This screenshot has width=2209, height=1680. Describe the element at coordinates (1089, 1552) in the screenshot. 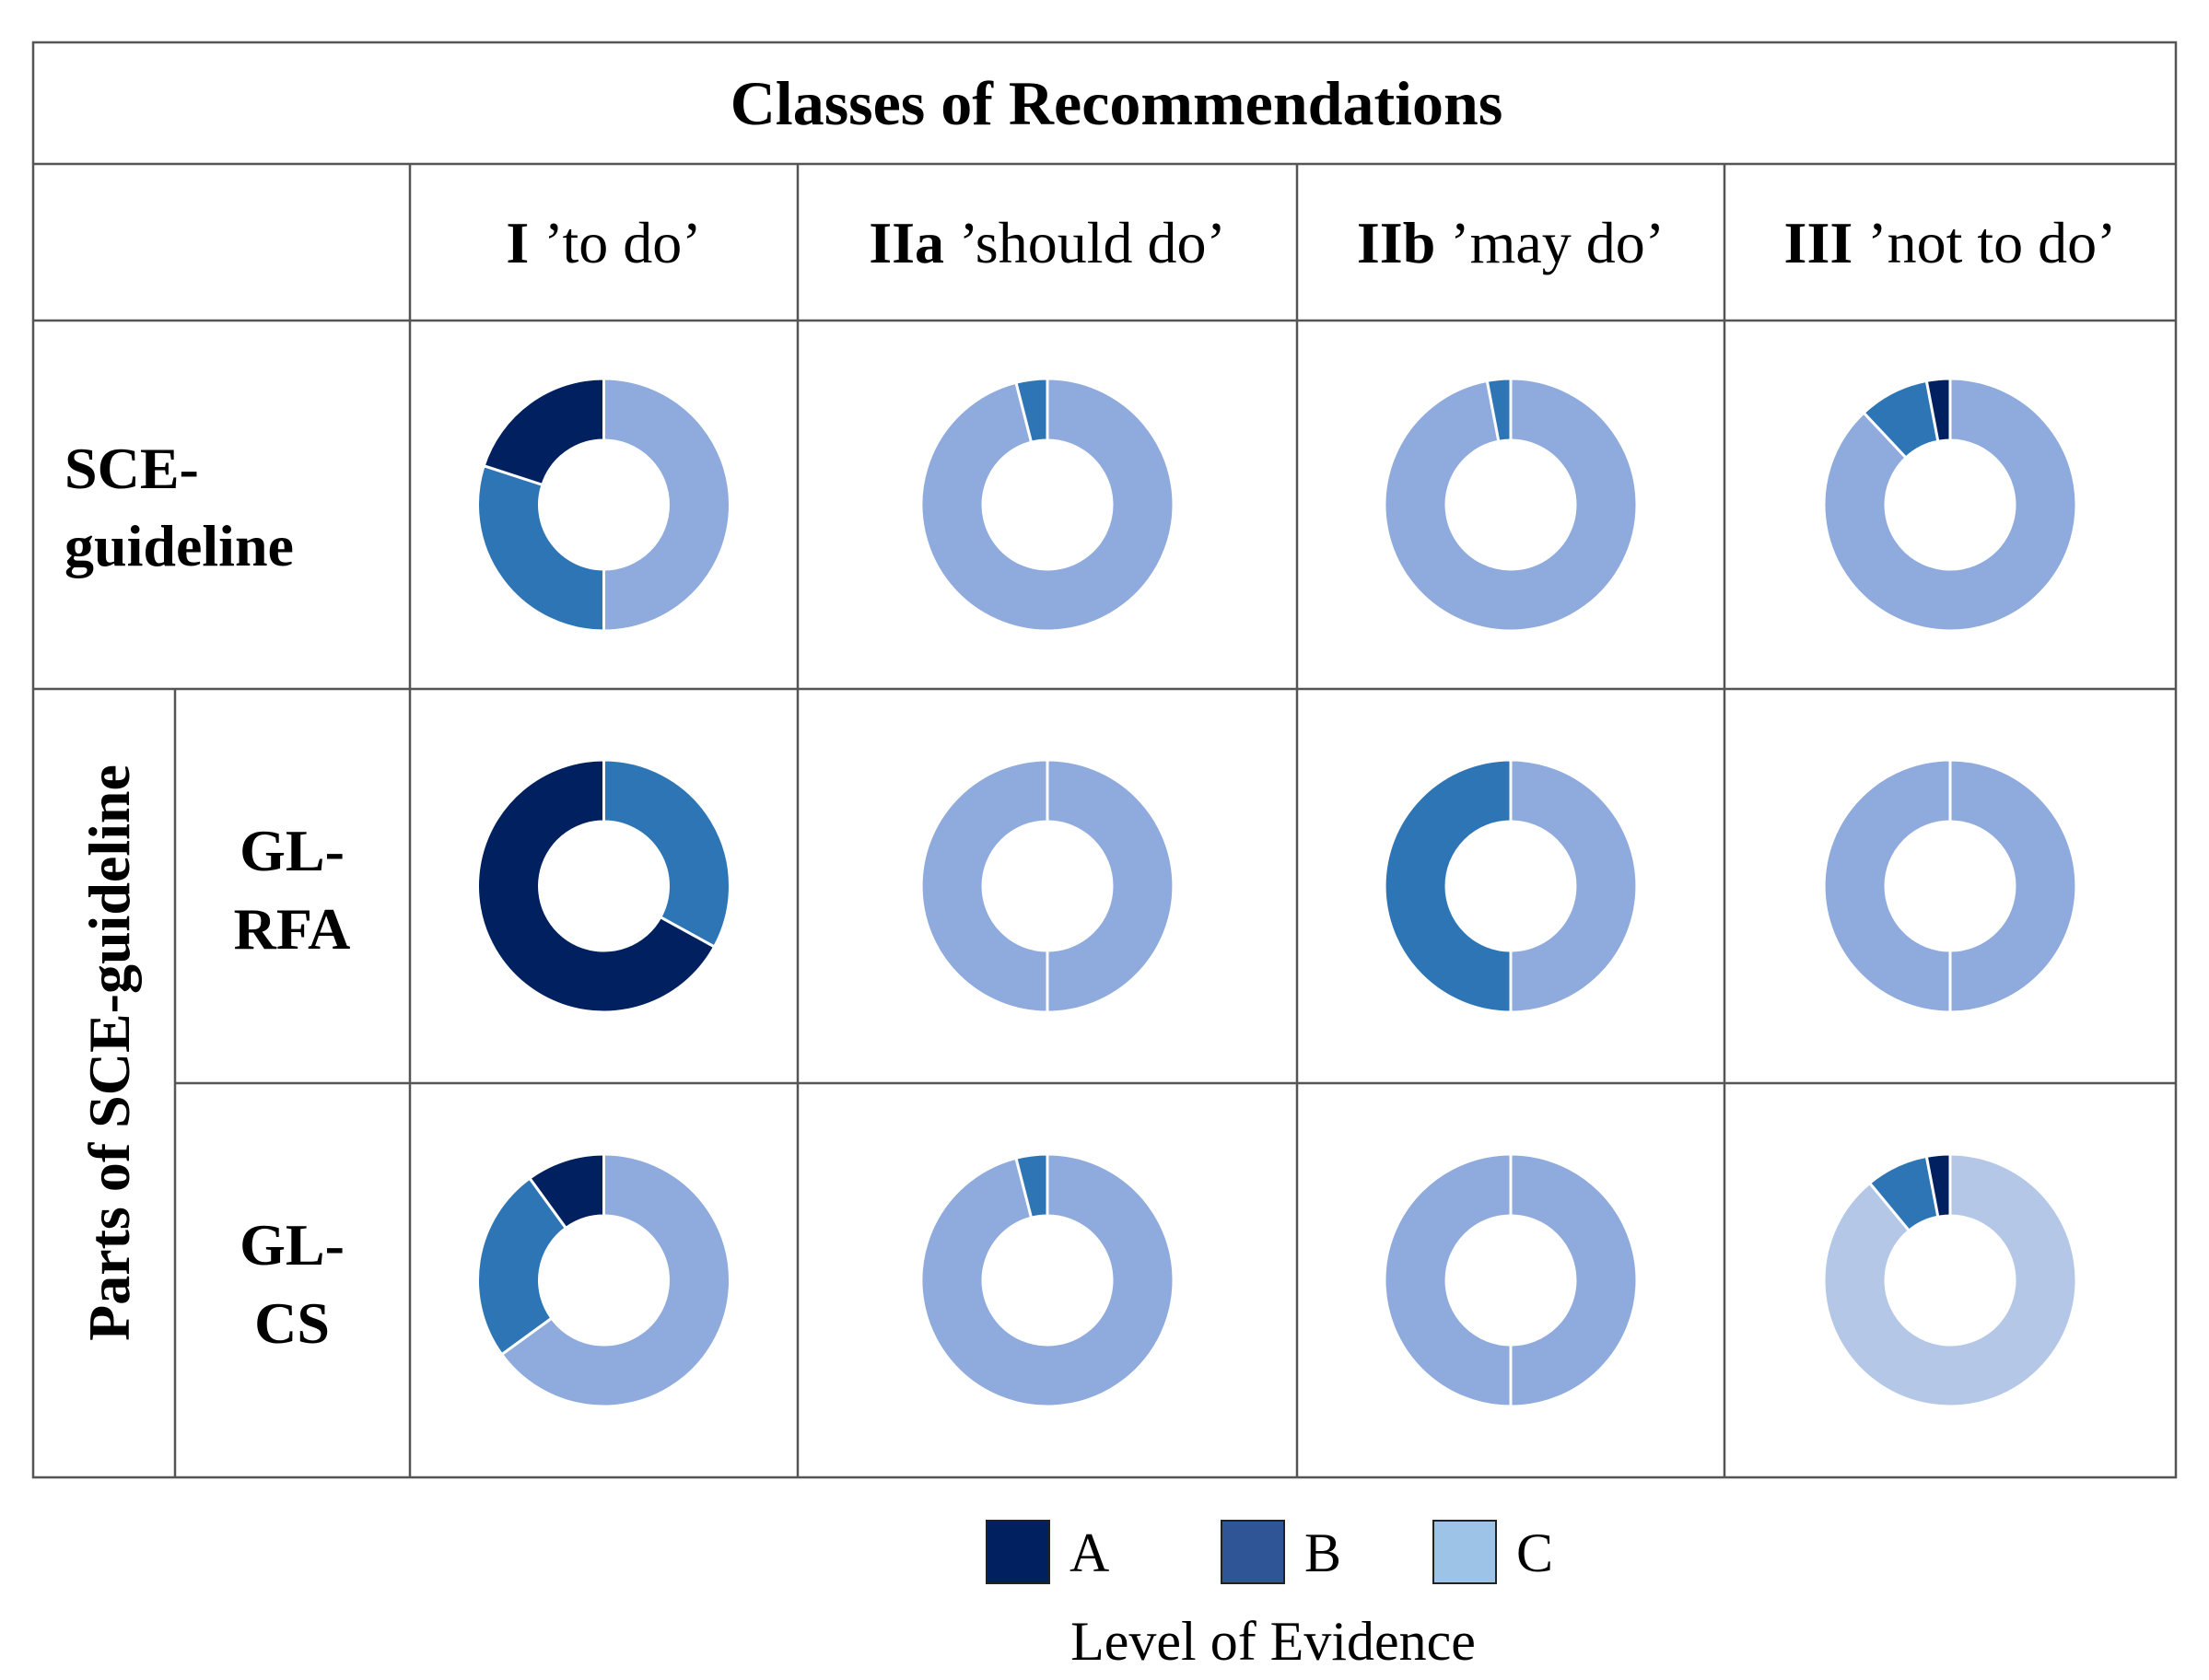

I see `legend-label: A` at that location.